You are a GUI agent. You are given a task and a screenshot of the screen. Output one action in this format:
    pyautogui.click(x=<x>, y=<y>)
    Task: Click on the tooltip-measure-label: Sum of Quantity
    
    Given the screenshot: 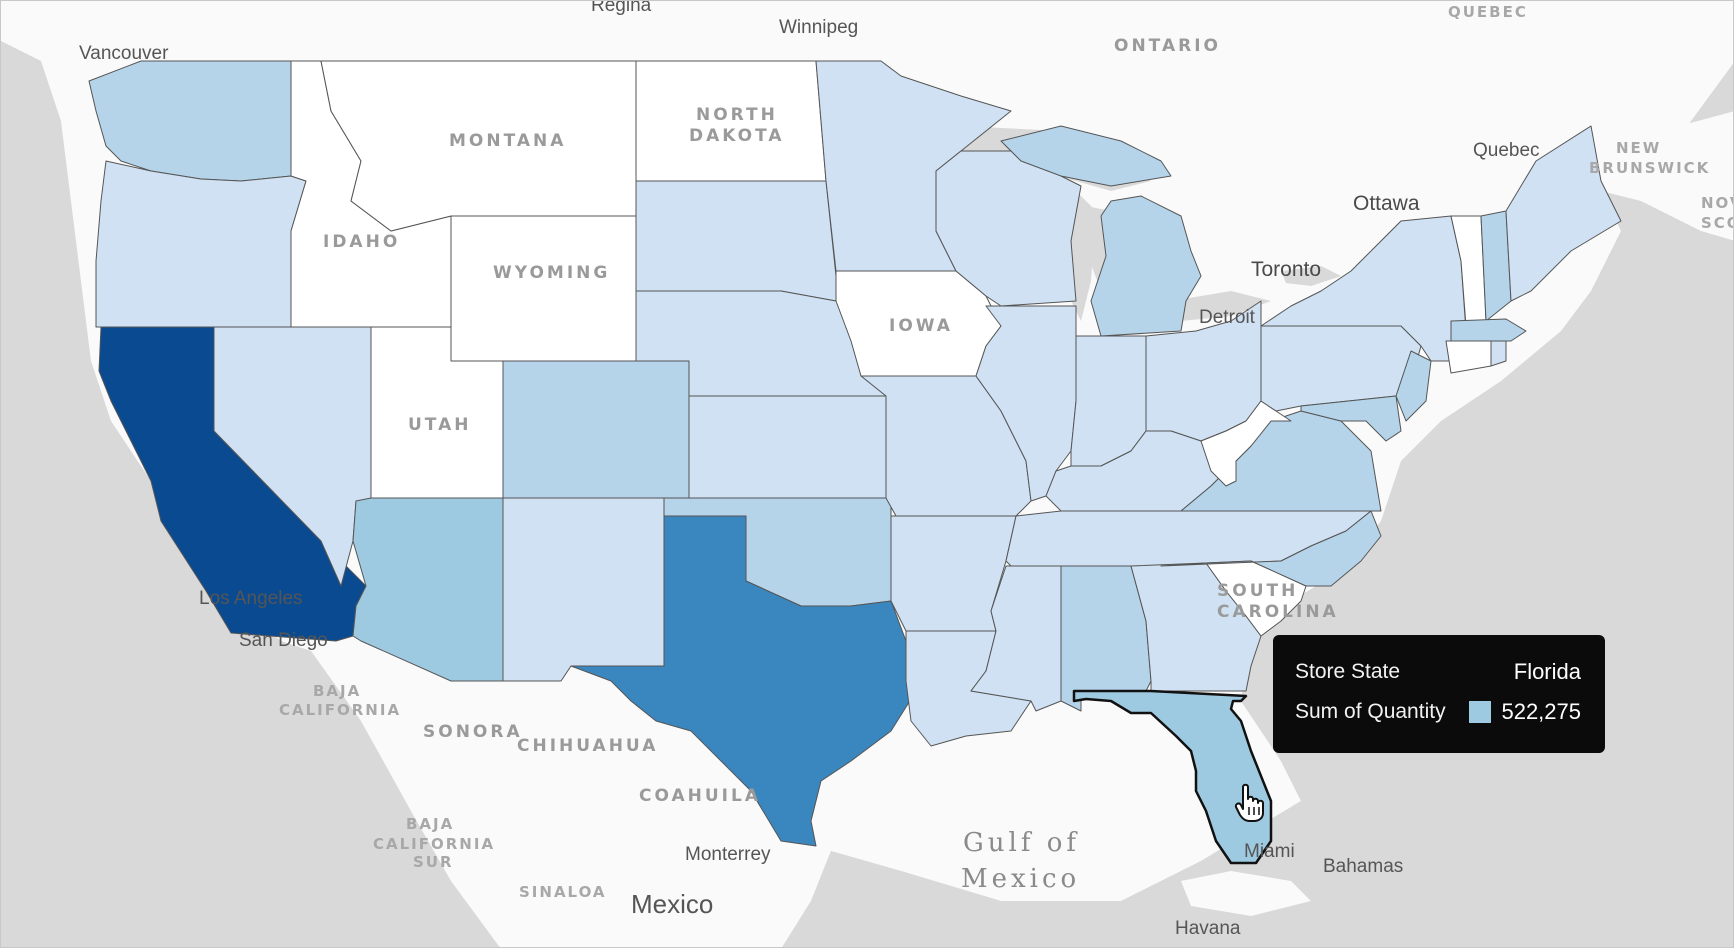 What is the action you would take?
    pyautogui.click(x=1370, y=711)
    